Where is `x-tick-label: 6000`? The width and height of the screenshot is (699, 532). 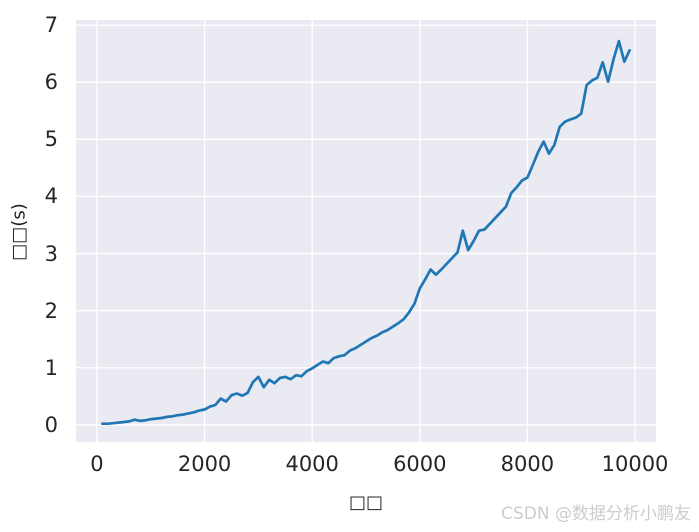 x-tick-label: 6000 is located at coordinates (420, 464).